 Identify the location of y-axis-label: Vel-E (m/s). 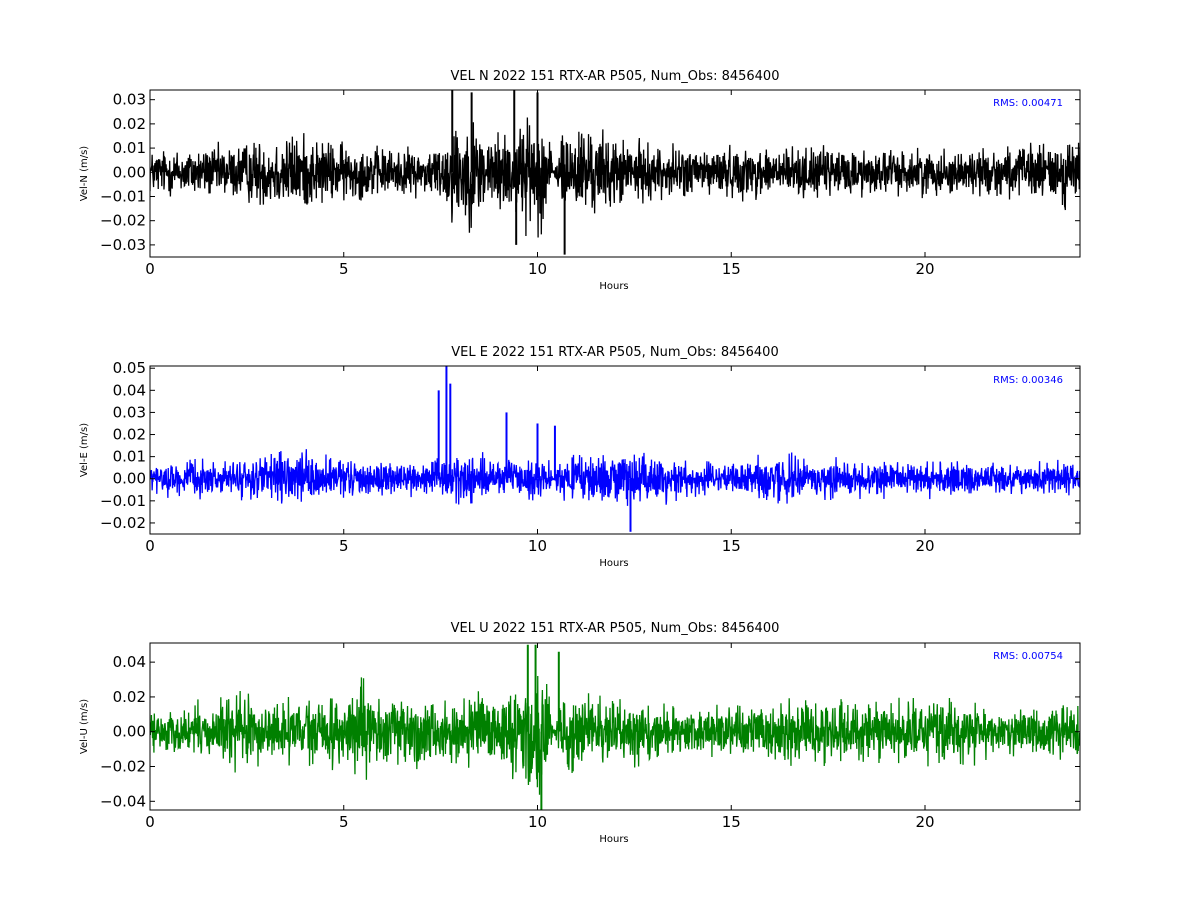
(84, 450).